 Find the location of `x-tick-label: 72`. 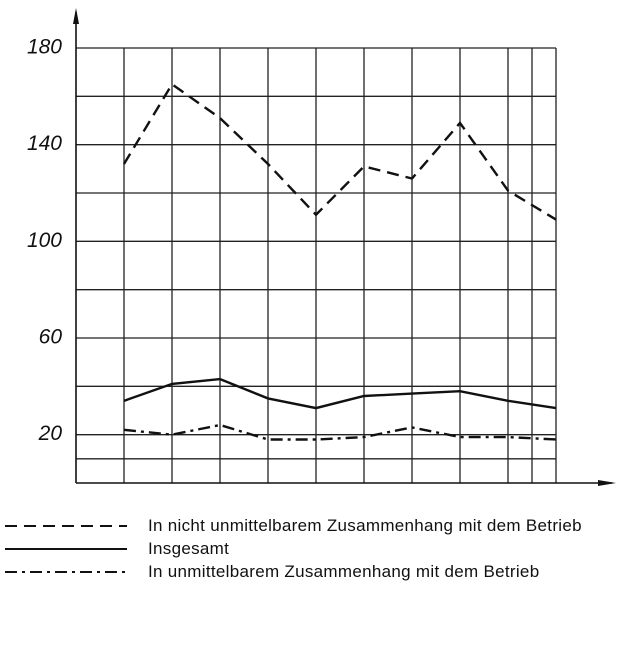

x-tick-label: 72 is located at coordinates (412, 509).